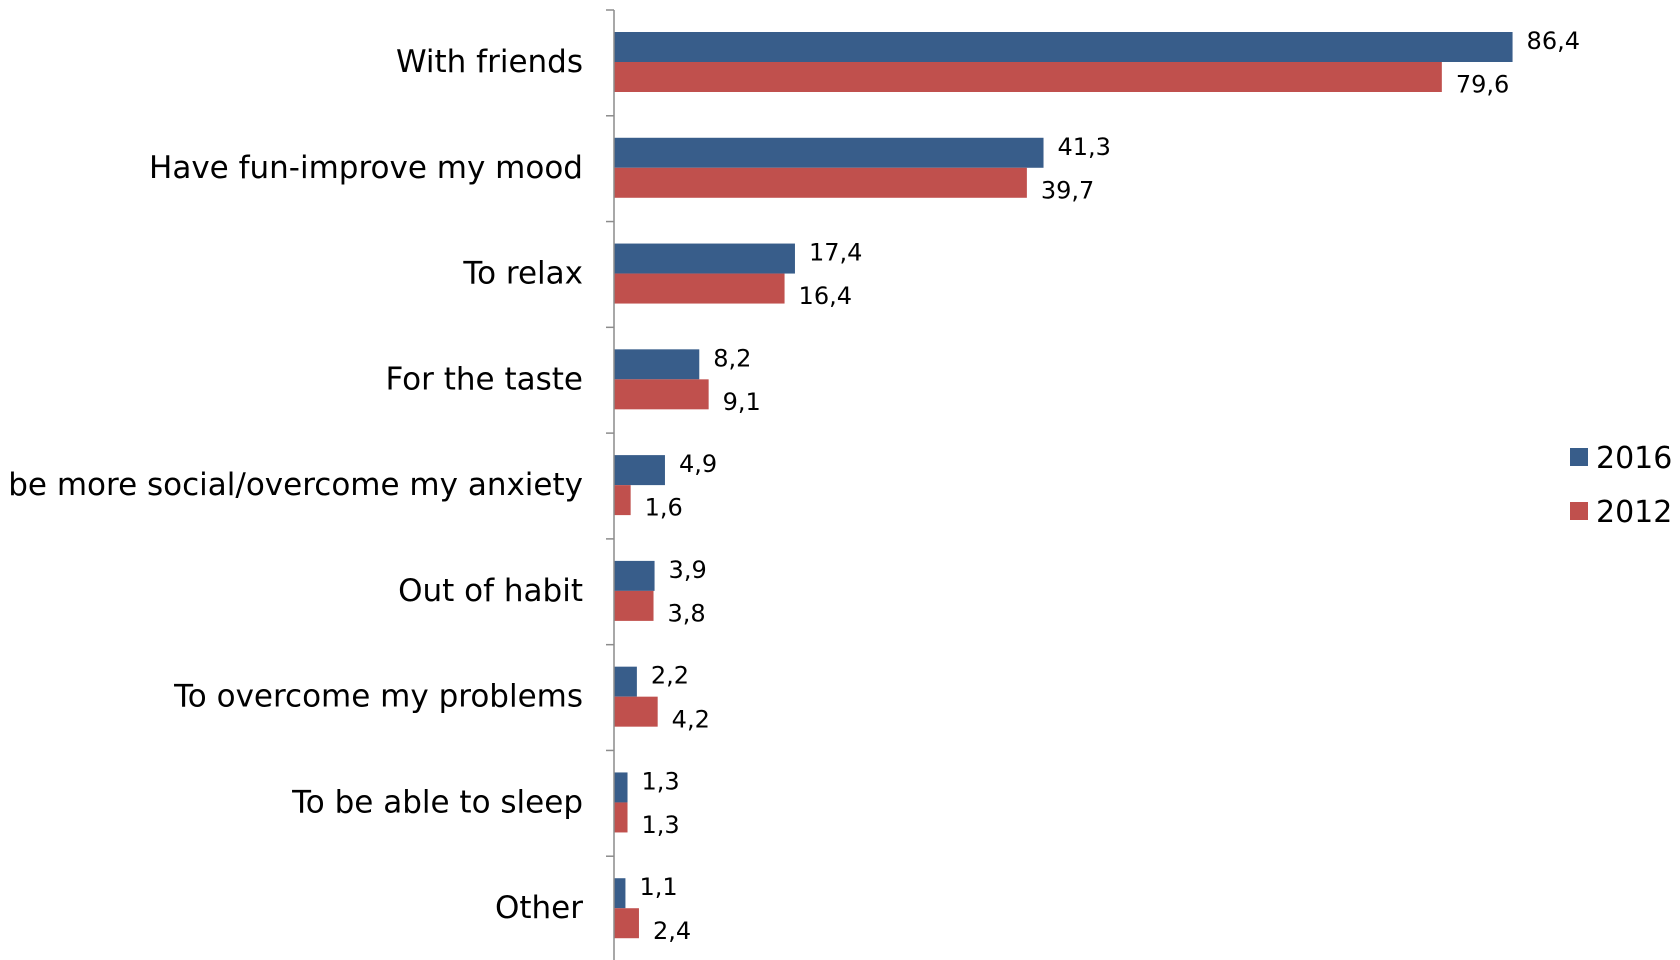  Describe the element at coordinates (661, 781) in the screenshot. I see `data-label-2016-to-be-able-to-sleep: 1,3` at that location.